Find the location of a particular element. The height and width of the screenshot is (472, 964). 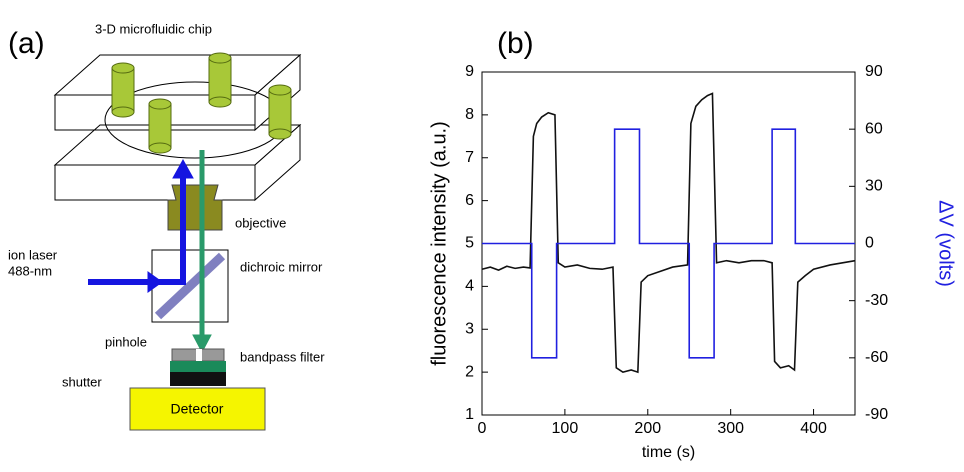

y2-tick-label: -60 is located at coordinates (876, 357).